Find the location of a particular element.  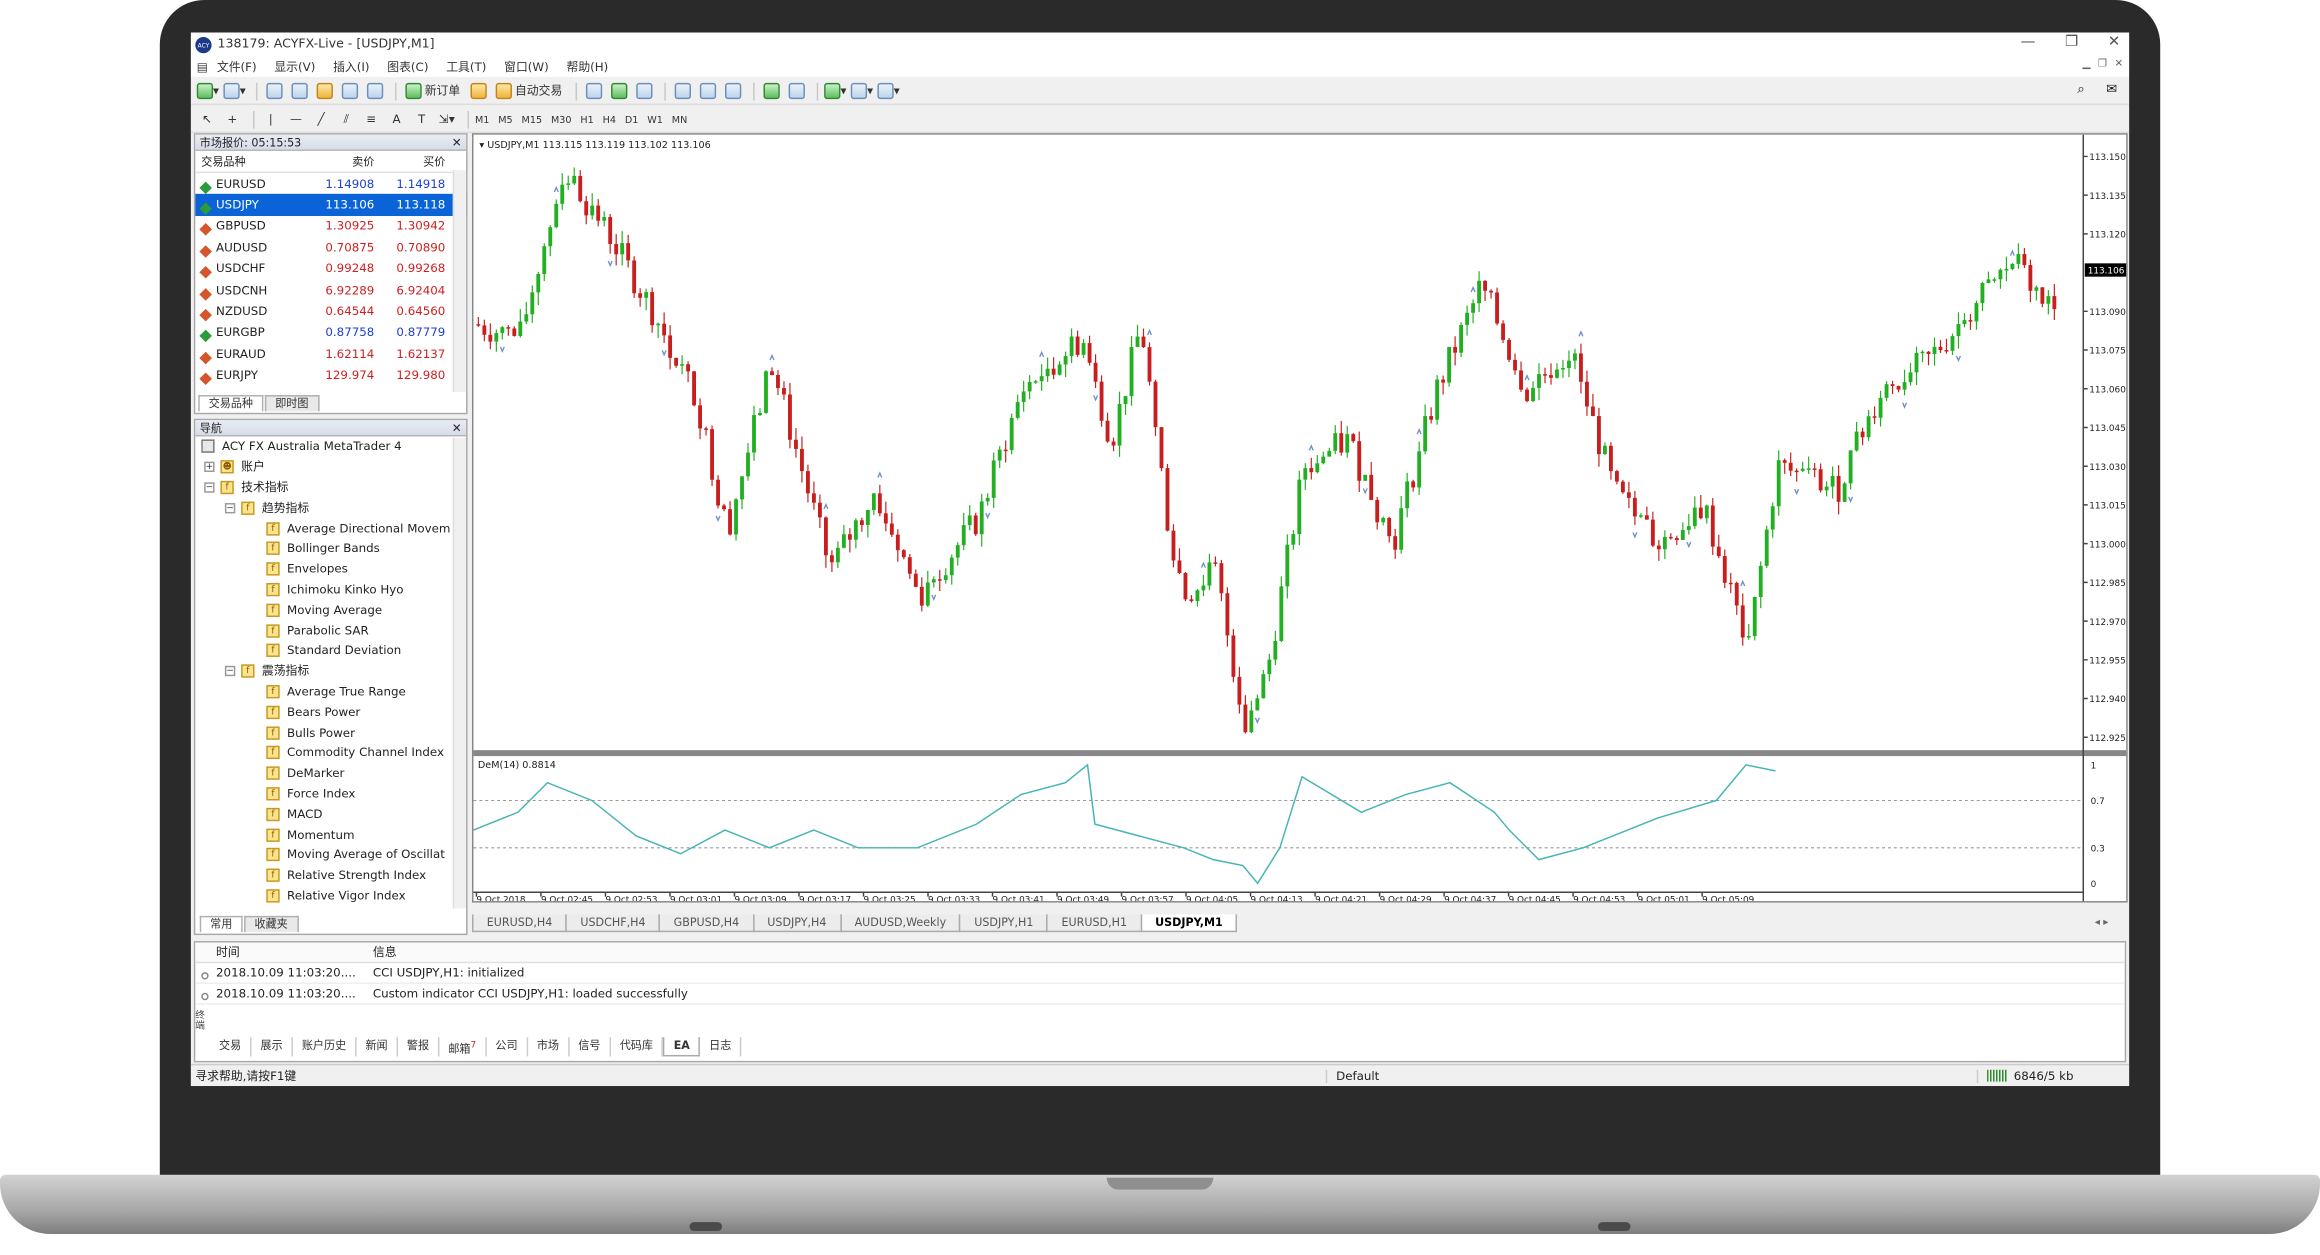

terminal-tab: 邮箱7 is located at coordinates (463, 1047).